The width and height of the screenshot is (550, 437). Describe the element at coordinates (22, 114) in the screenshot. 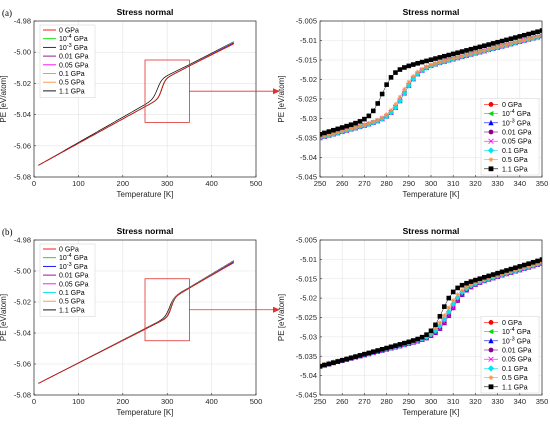

I see `y-tick-label: -5.04` at that location.